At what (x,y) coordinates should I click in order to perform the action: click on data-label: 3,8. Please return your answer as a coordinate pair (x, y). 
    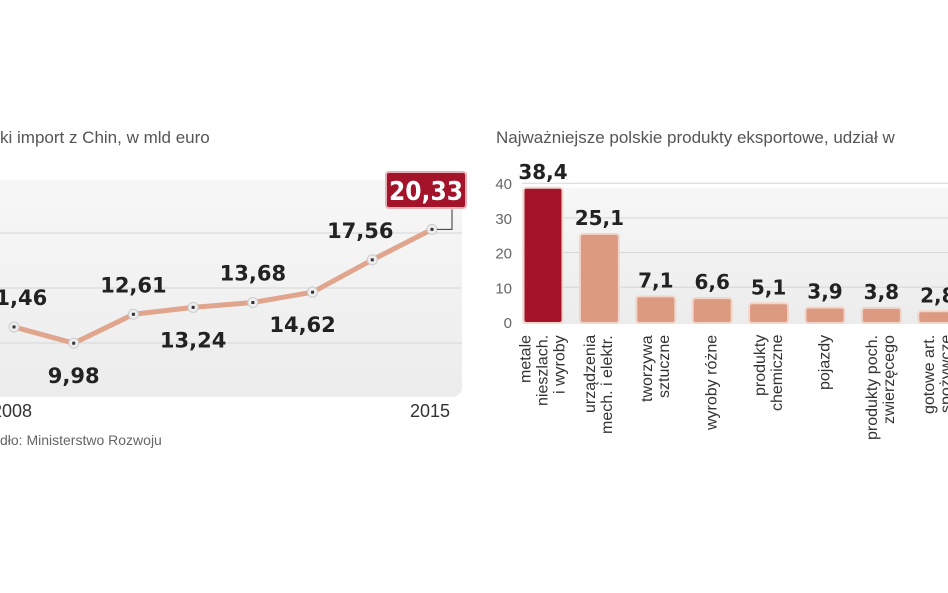
    Looking at the image, I should click on (881, 292).